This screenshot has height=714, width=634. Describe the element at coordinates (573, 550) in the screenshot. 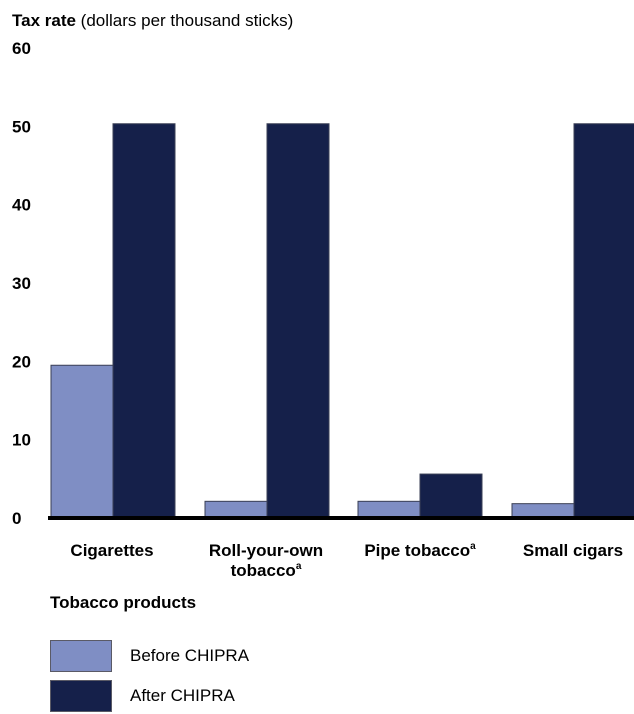

I see `x-tick-label: Small cigars` at that location.